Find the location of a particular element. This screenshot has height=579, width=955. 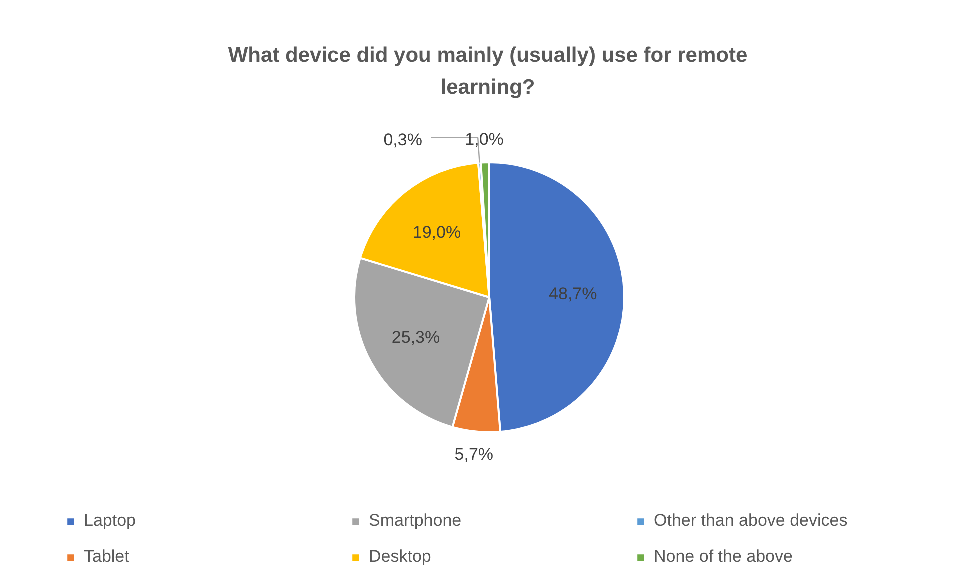

data-label: 19,0% is located at coordinates (437, 232).